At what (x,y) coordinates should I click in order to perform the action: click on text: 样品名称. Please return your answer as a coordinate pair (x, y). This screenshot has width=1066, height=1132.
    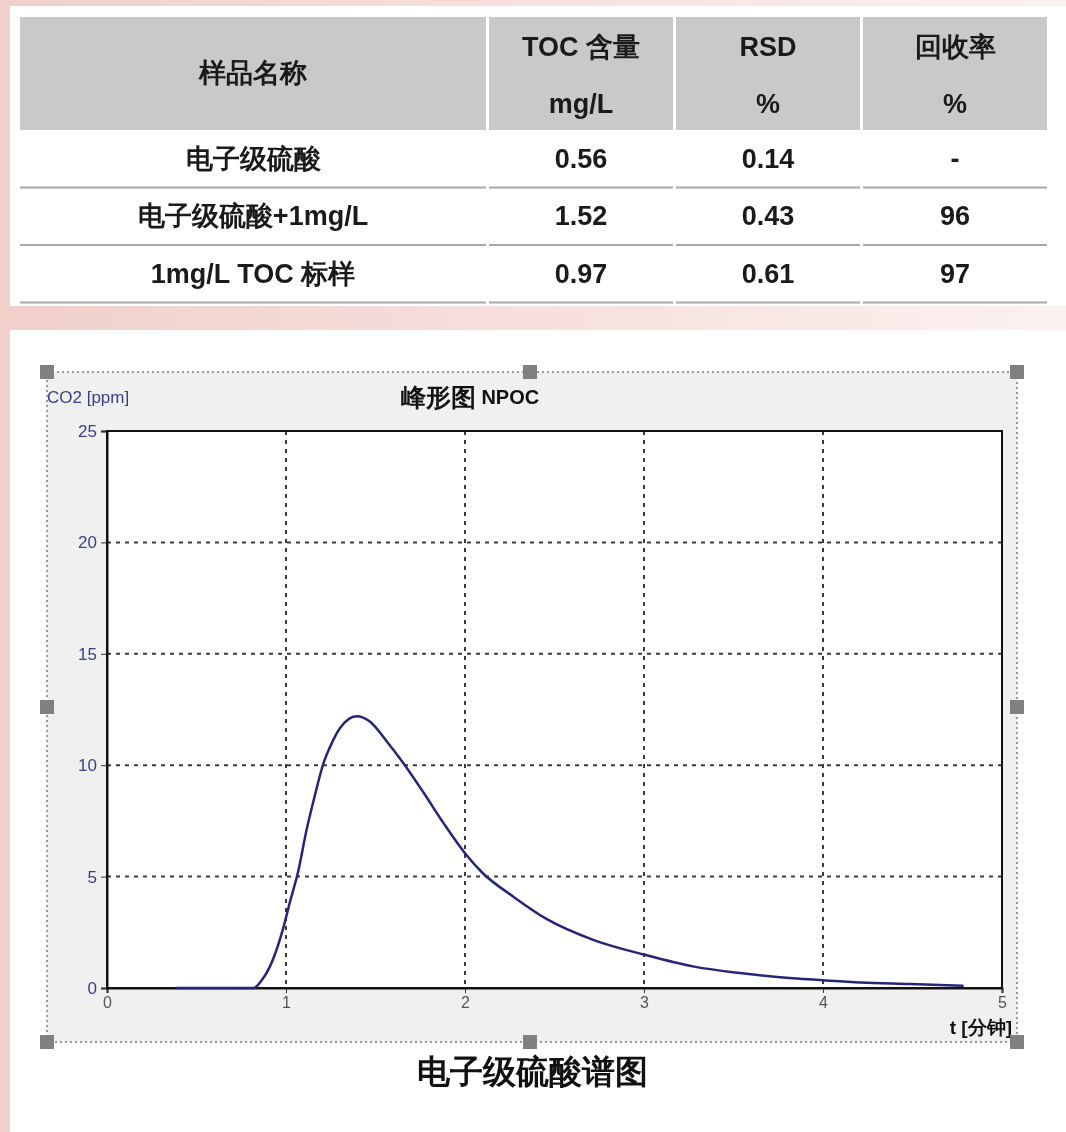
    Looking at the image, I should click on (252, 72).